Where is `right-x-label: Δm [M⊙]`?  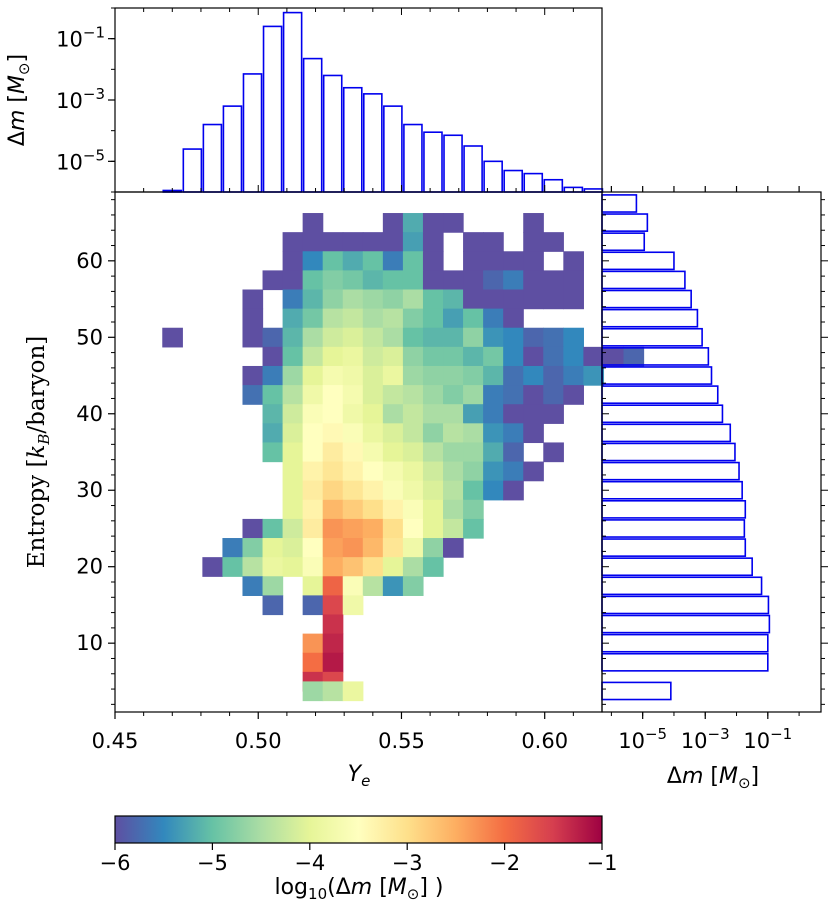
right-x-label: Δm [M⊙] is located at coordinates (713, 778).